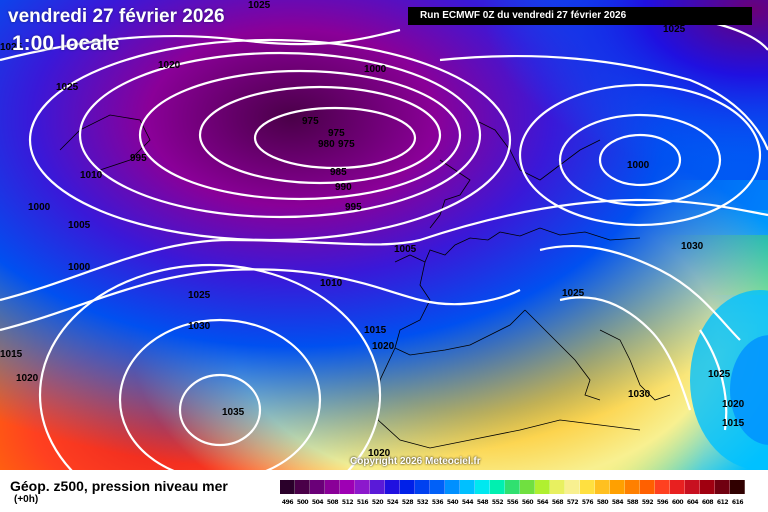 The width and height of the screenshot is (768, 512). I want to click on scale-label: 596, so click(662, 502).